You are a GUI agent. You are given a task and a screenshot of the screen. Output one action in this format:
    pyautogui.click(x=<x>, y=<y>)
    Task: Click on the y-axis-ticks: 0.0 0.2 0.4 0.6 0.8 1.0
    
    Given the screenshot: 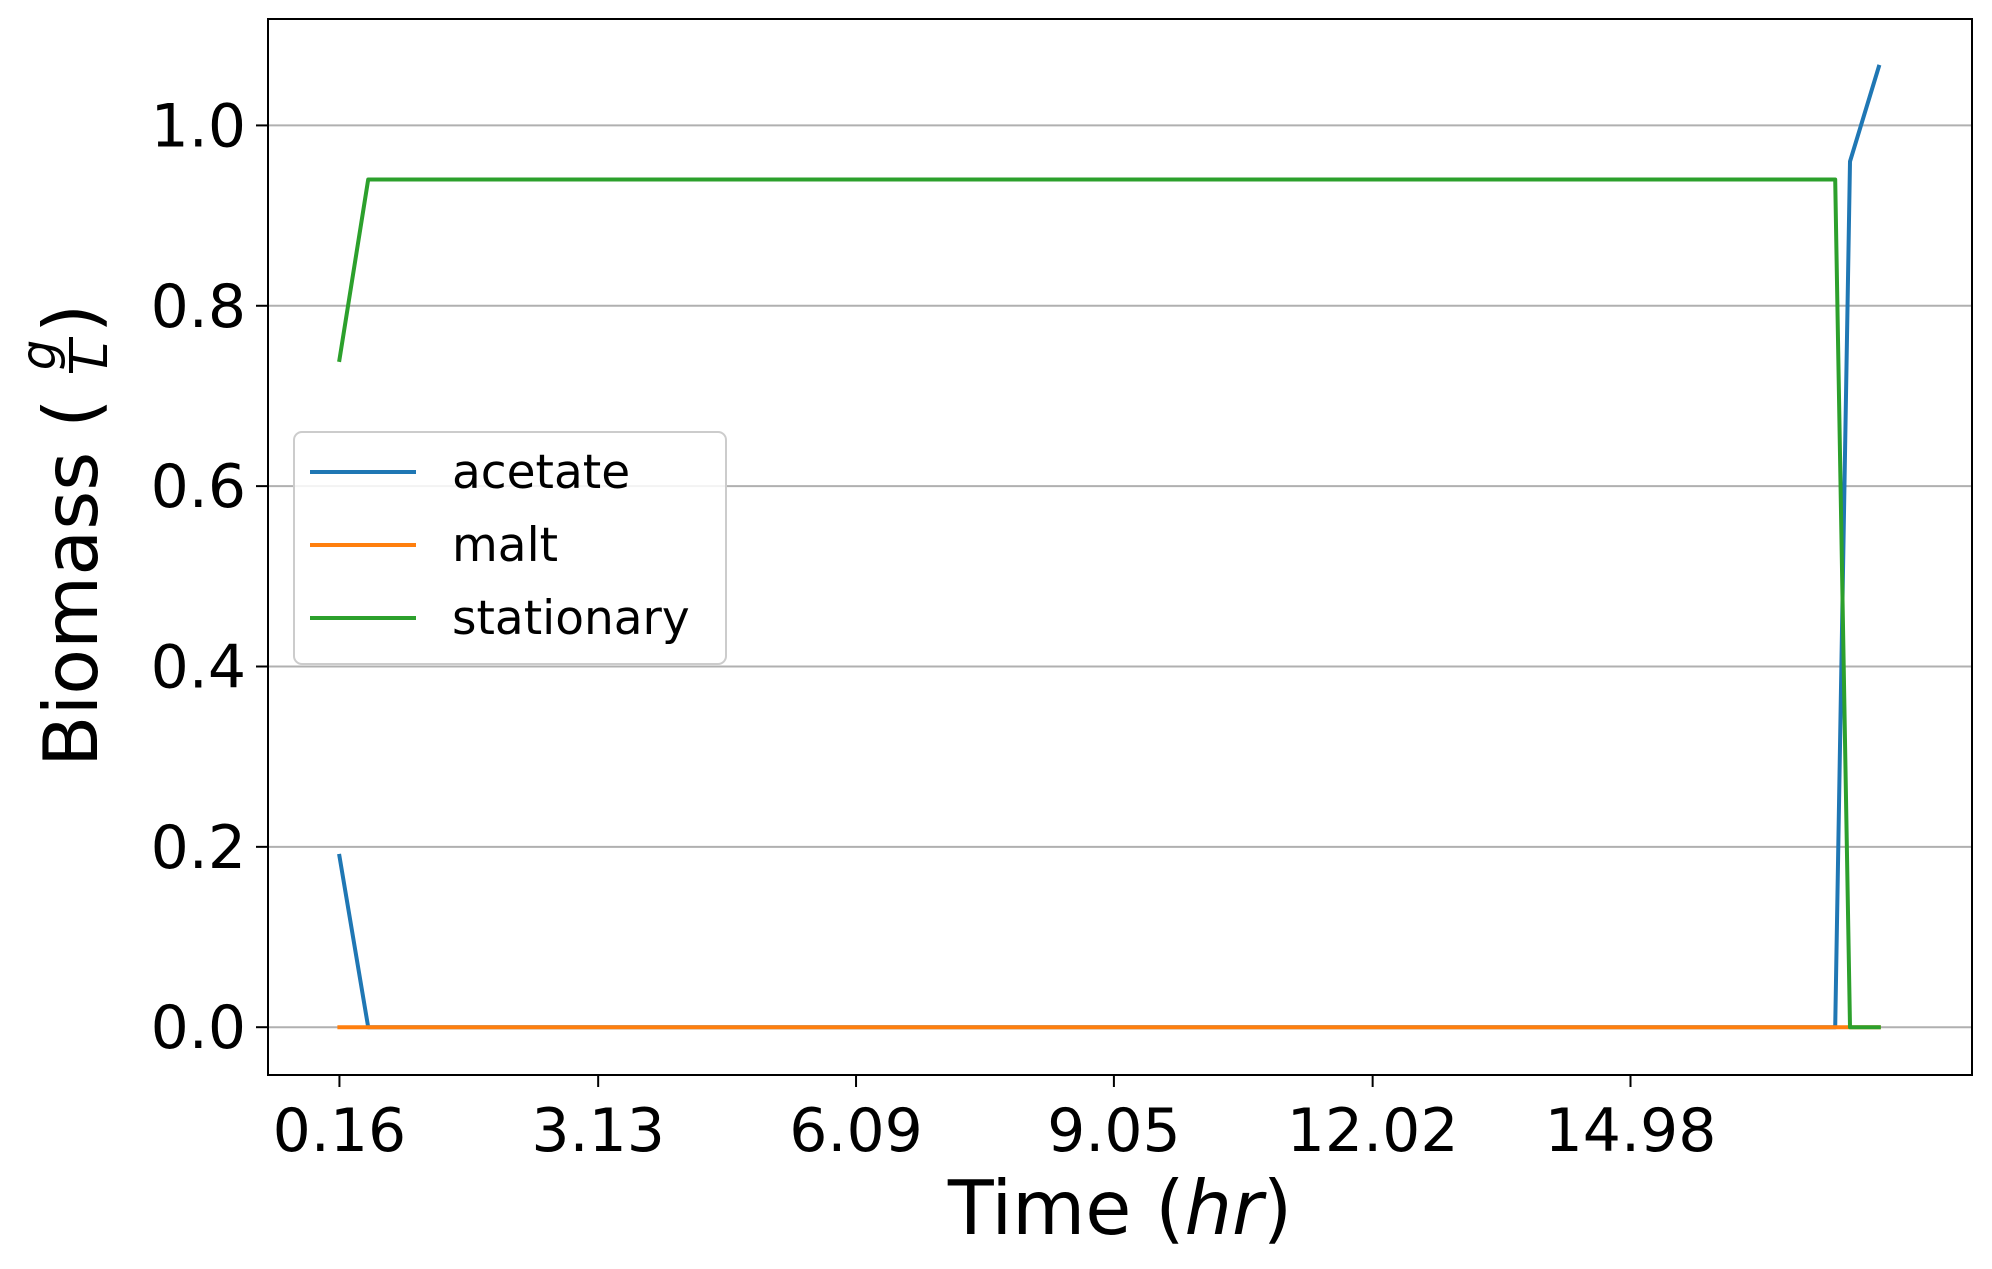 What is the action you would take?
    pyautogui.click(x=209, y=577)
    